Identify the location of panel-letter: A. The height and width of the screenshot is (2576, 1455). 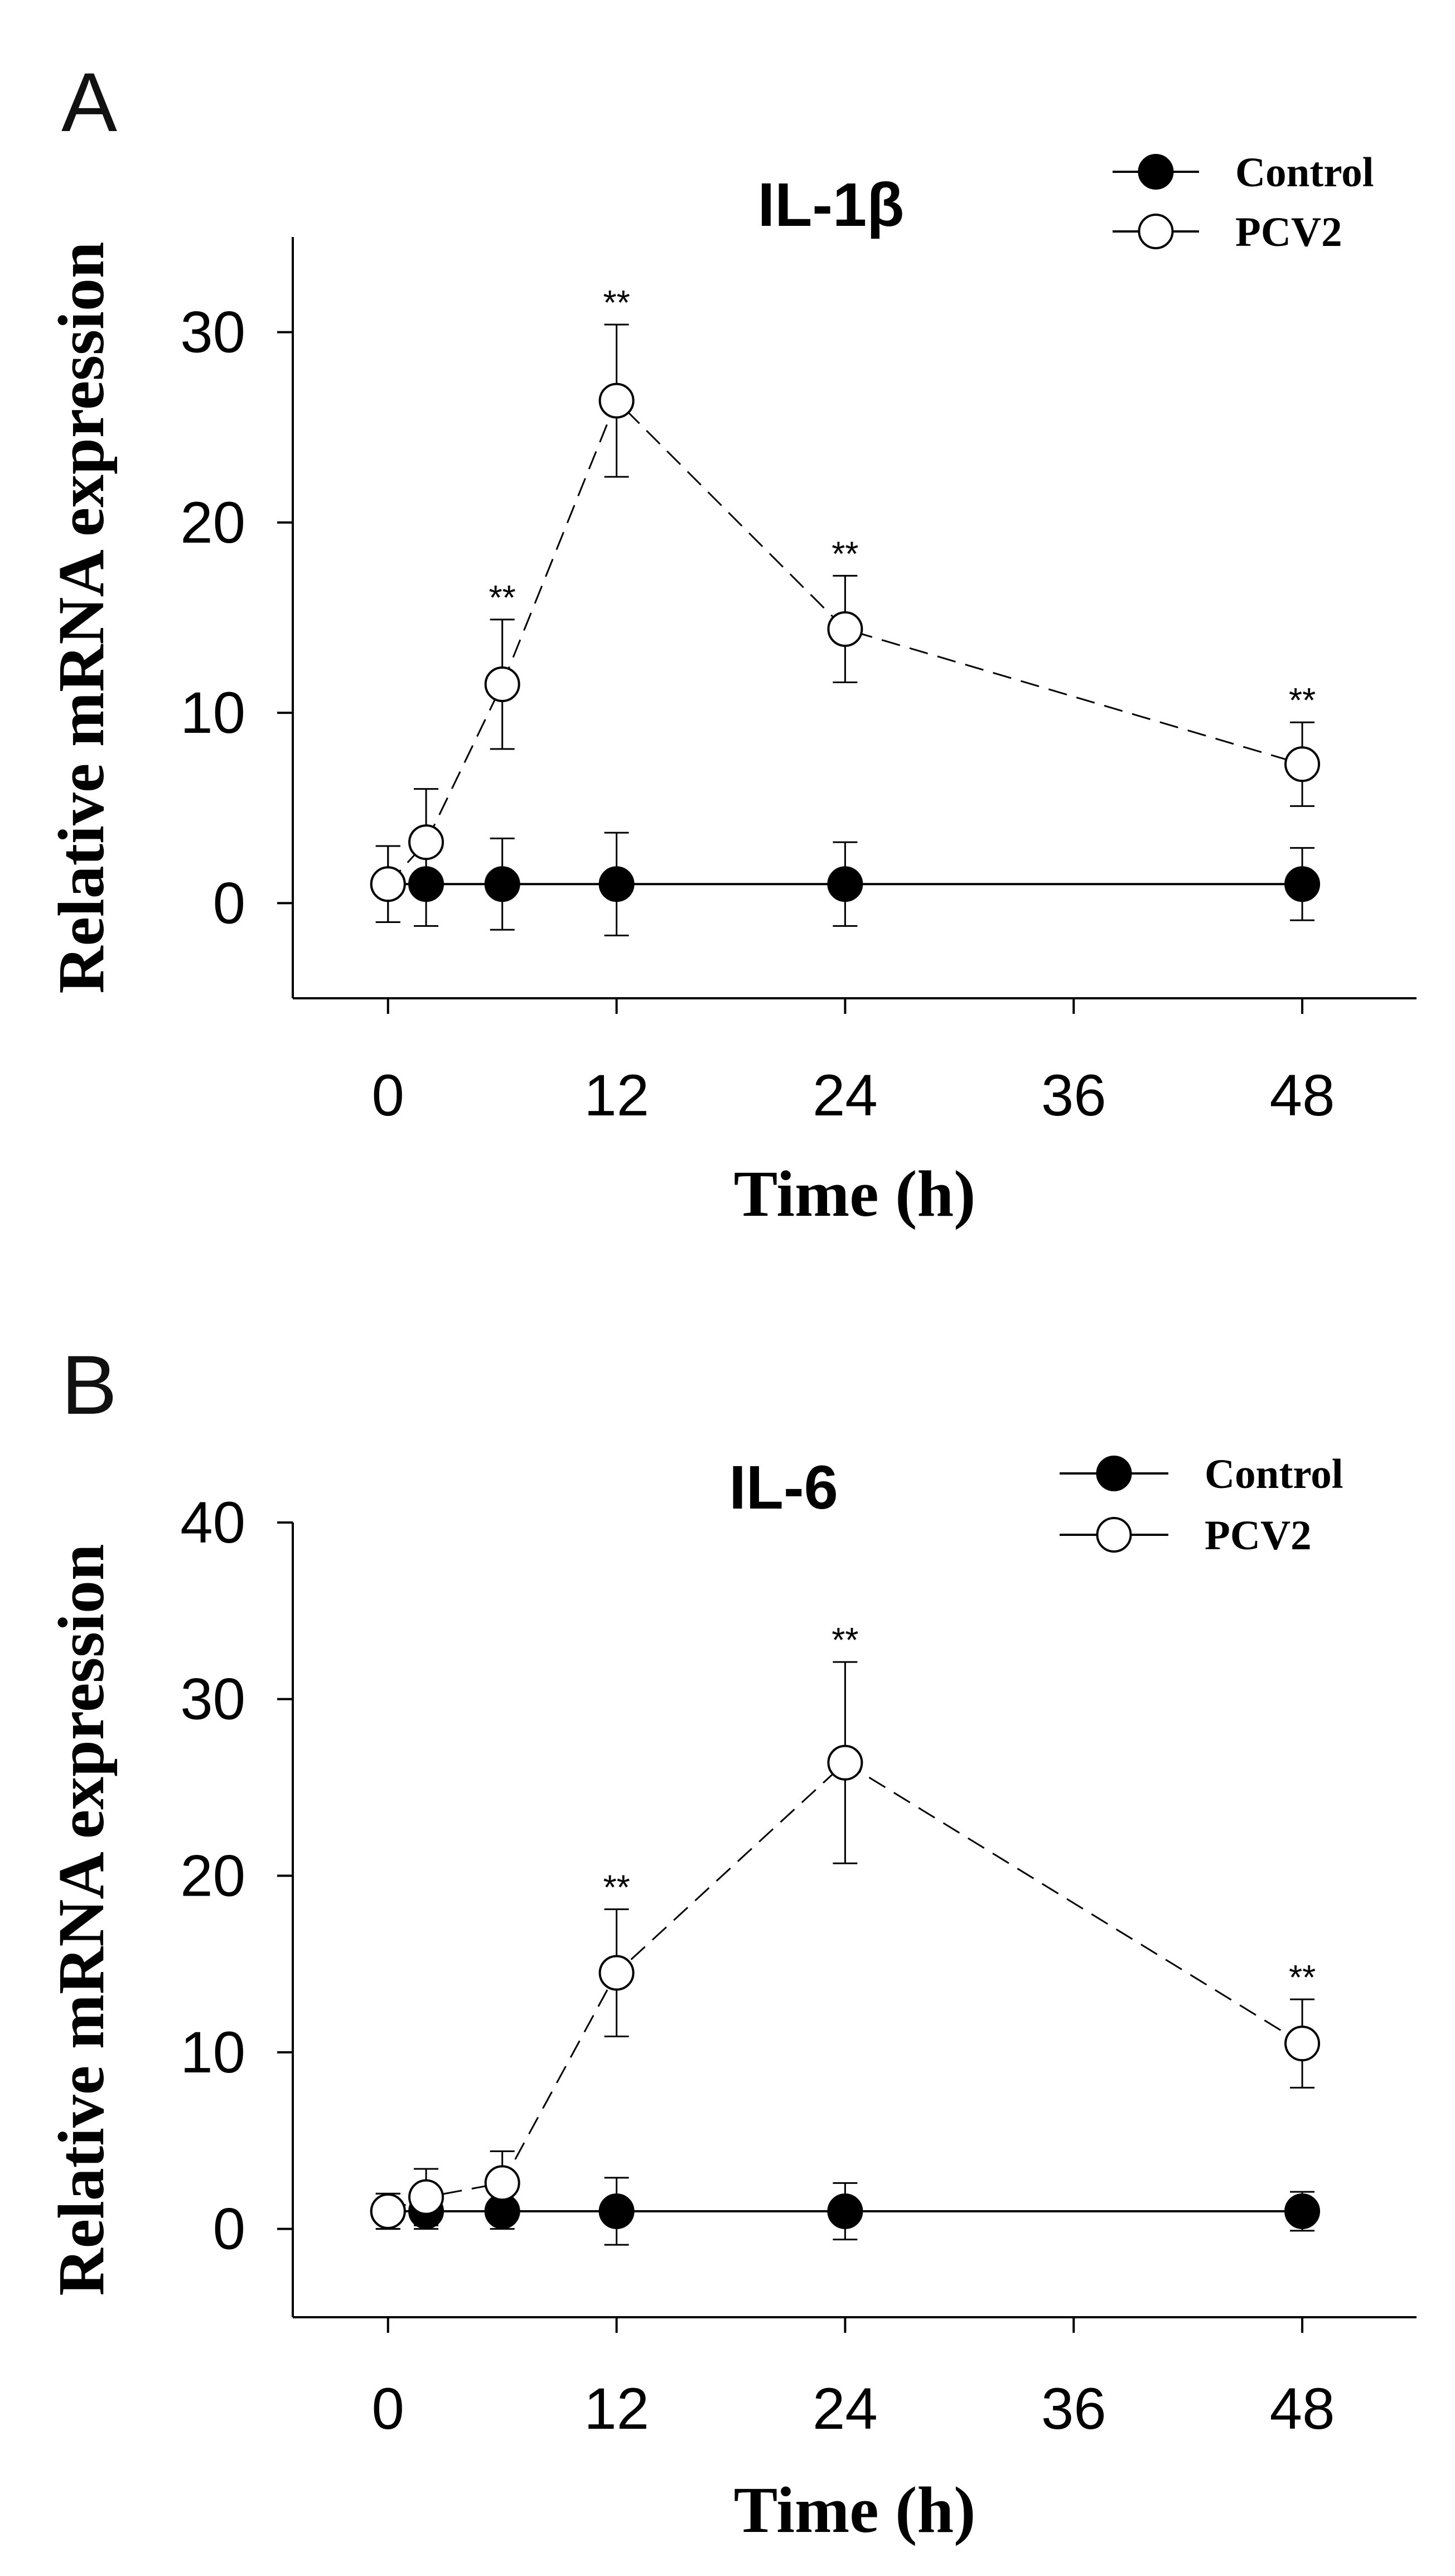
(89, 102).